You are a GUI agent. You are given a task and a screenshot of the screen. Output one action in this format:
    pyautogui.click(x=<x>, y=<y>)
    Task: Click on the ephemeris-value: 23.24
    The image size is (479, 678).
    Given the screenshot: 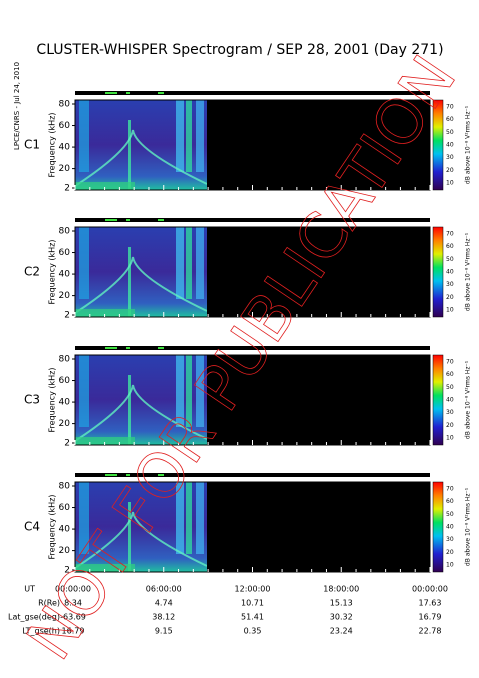 What is the action you would take?
    pyautogui.click(x=341, y=631)
    